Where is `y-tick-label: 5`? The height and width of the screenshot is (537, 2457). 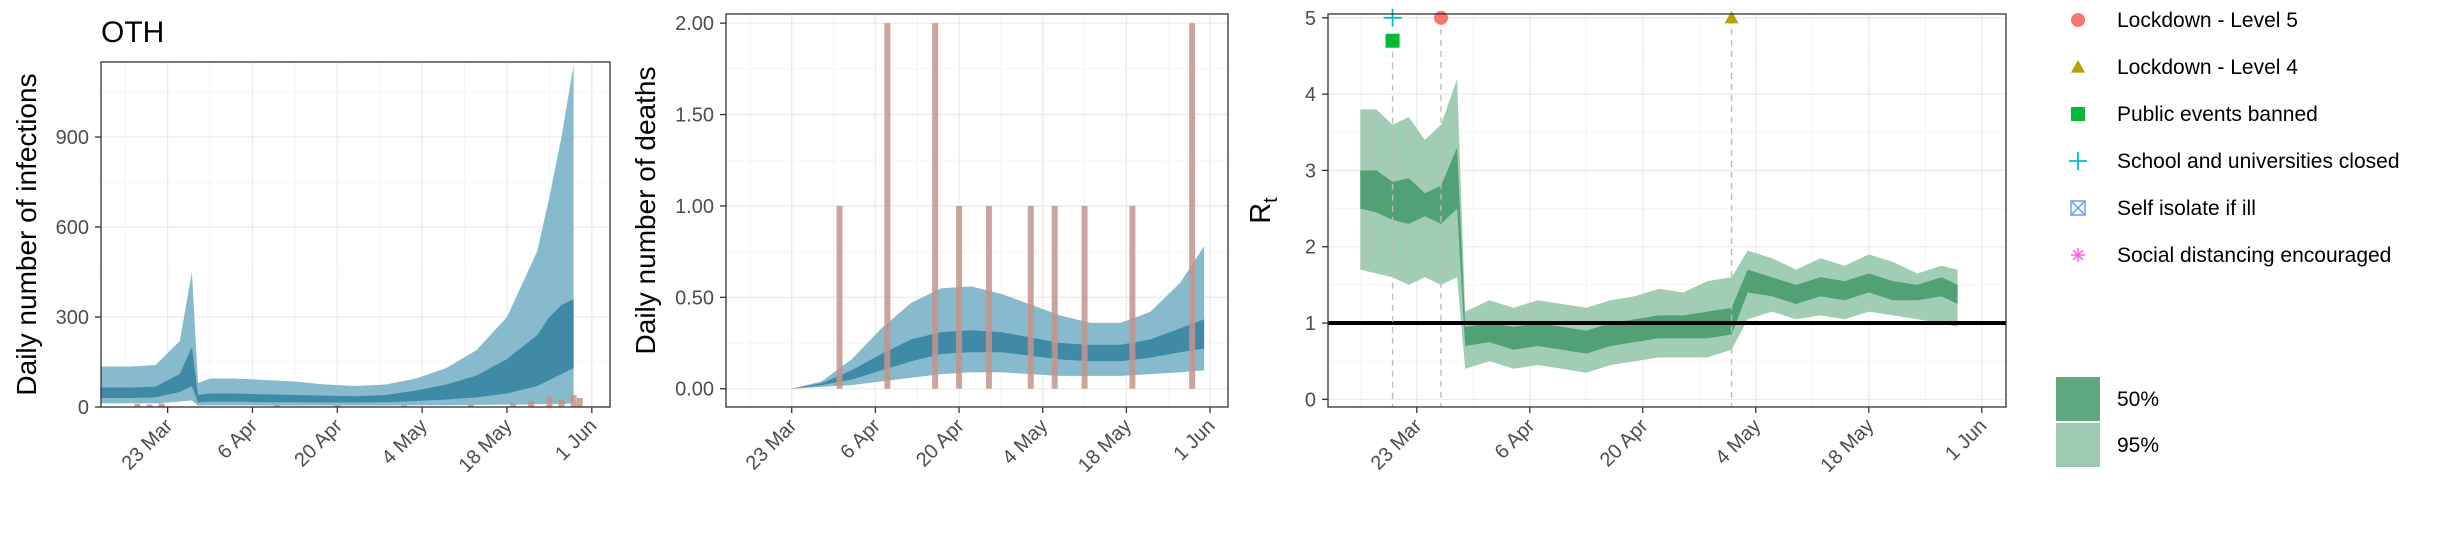
y-tick-label: 5 is located at coordinates (1310, 19).